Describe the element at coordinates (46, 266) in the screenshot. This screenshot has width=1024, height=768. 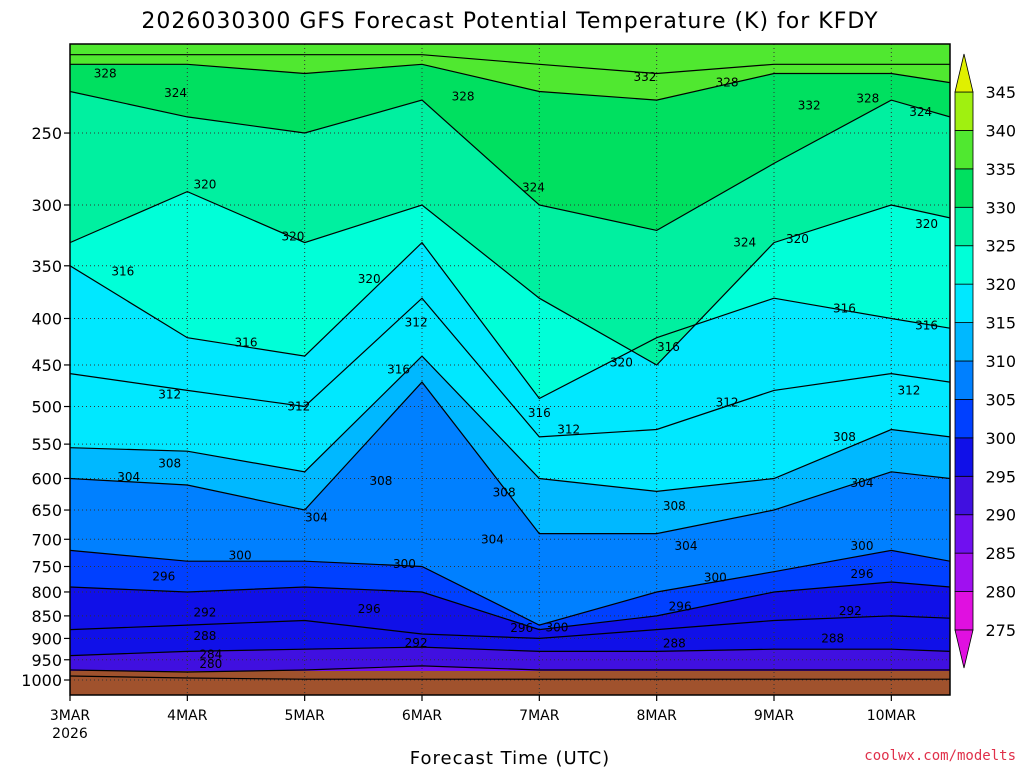
I see `y-tick-label: 350` at that location.